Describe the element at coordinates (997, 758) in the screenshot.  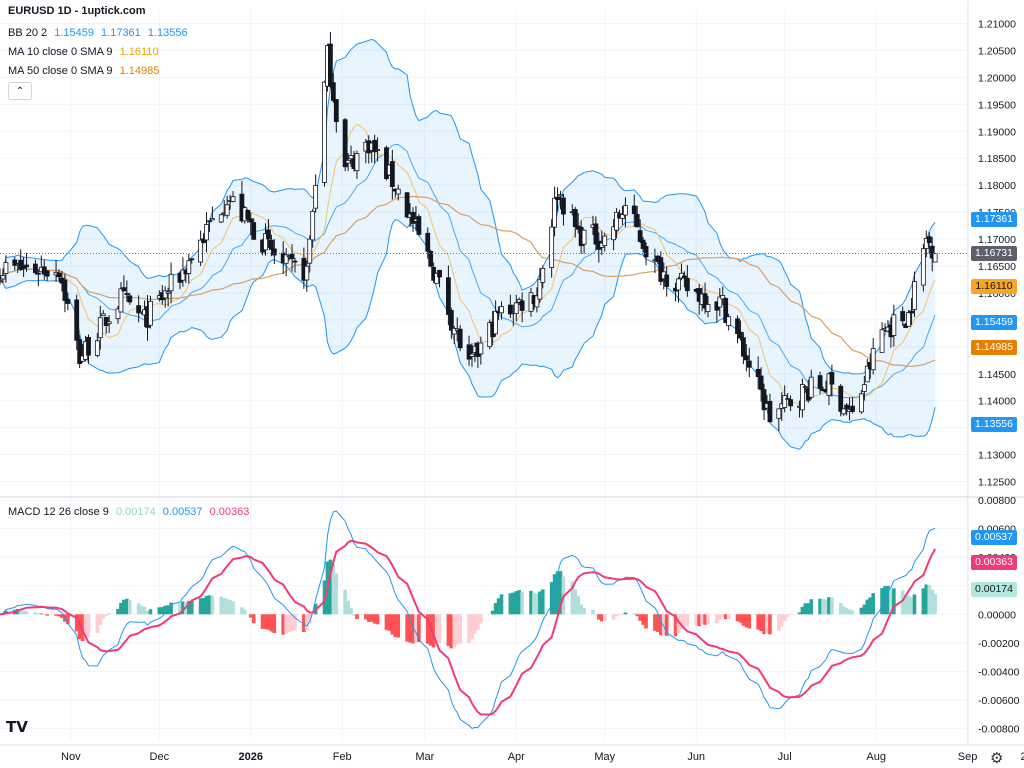
I see `gear-icon: ⚙` at that location.